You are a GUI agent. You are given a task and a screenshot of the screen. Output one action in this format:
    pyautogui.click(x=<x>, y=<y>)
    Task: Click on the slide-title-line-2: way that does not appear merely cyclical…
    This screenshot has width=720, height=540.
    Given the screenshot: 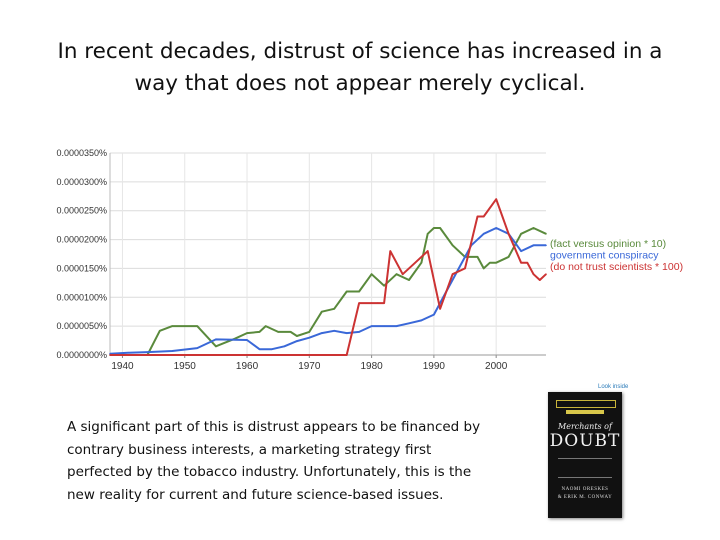 What is the action you would take?
    pyautogui.click(x=360, y=83)
    